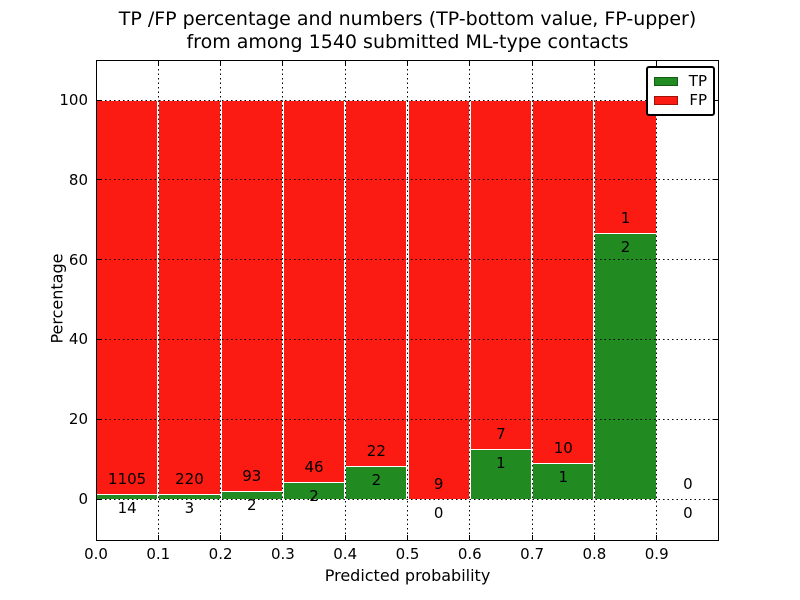 Image resolution: width=800 pixels, height=600 pixels. What do you see at coordinates (345, 554) in the screenshot?
I see `x-tick-label: 0.4` at bounding box center [345, 554].